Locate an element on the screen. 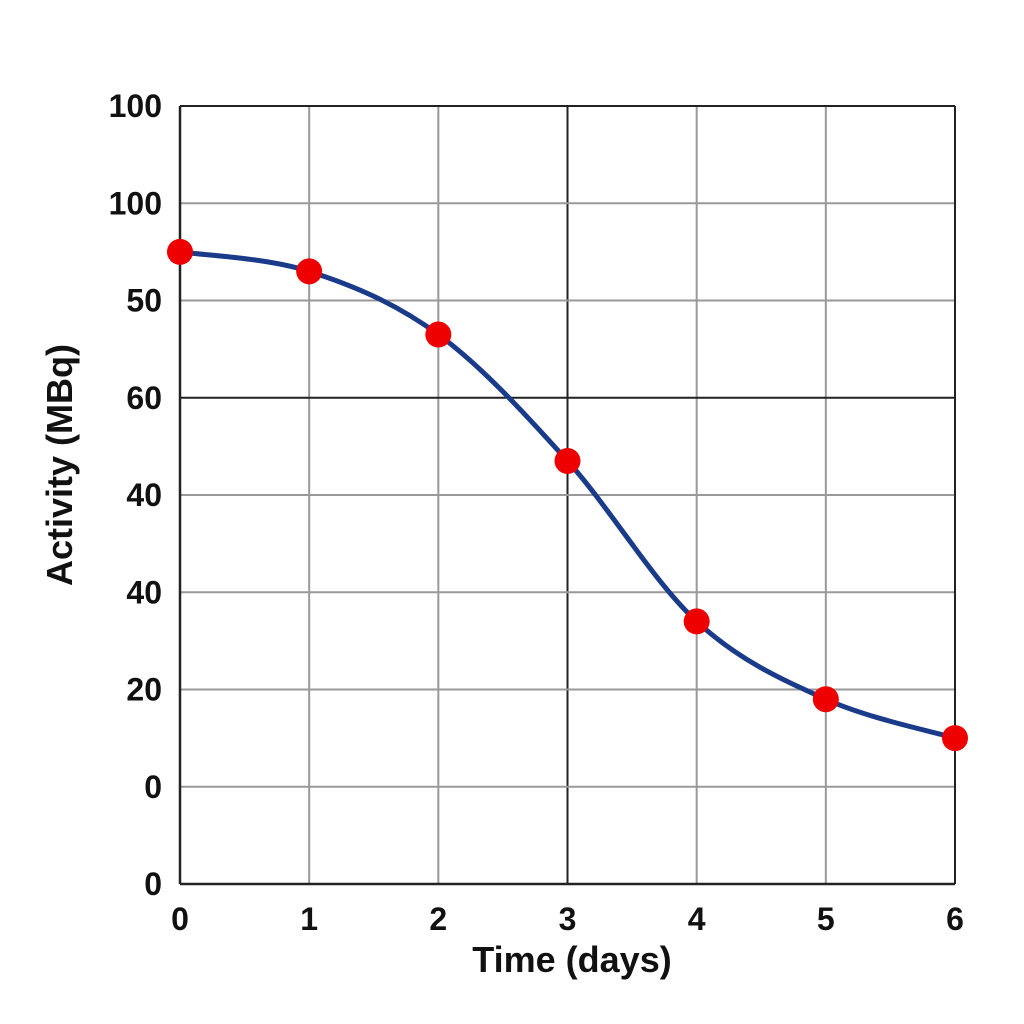  x-tick-label: 5 is located at coordinates (826, 919).